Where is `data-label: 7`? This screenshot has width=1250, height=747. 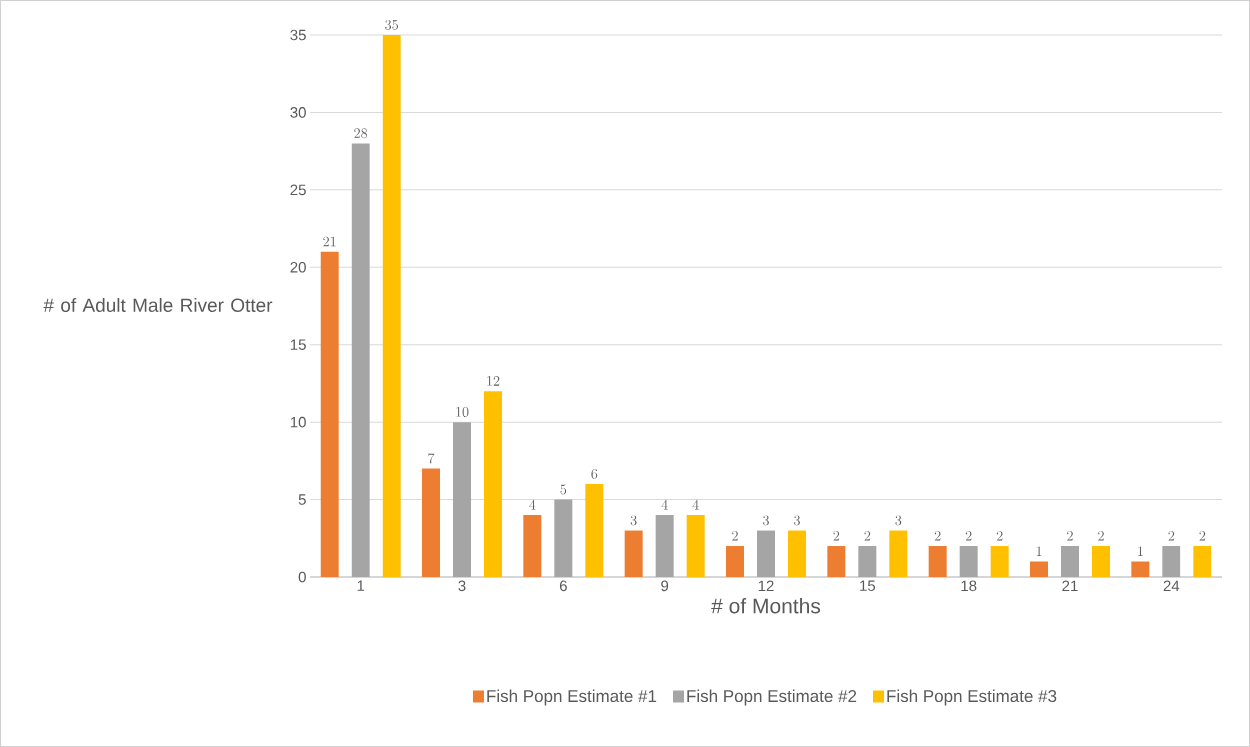 data-label: 7 is located at coordinates (431, 458).